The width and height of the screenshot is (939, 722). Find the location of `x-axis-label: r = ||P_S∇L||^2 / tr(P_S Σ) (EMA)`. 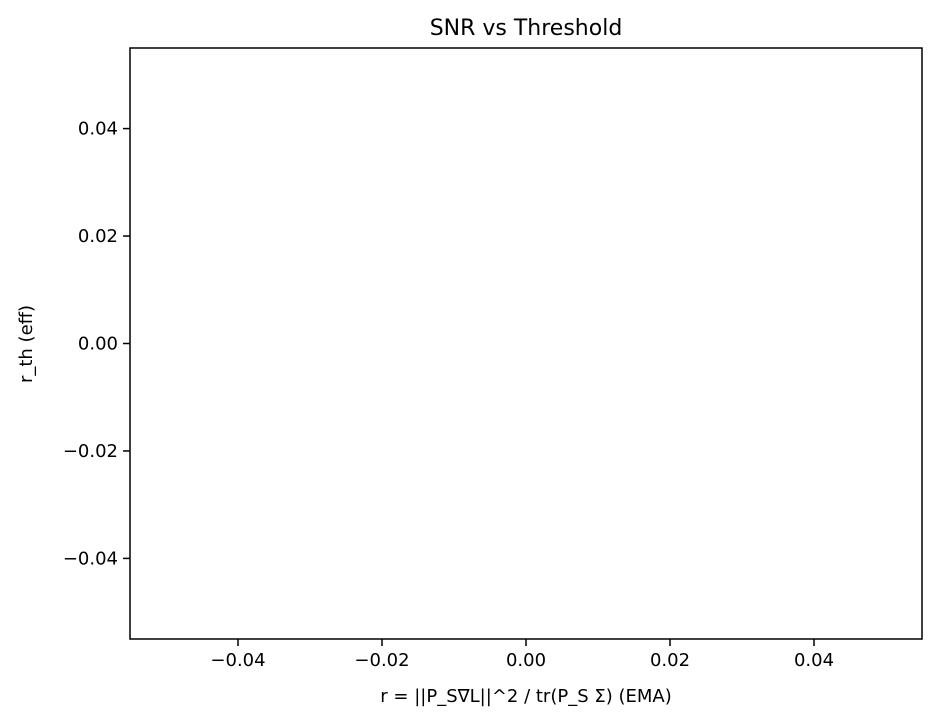

x-axis-label: r = ||P_S∇L||^2 / tr(P_S Σ) (EMA) is located at coordinates (525, 696).